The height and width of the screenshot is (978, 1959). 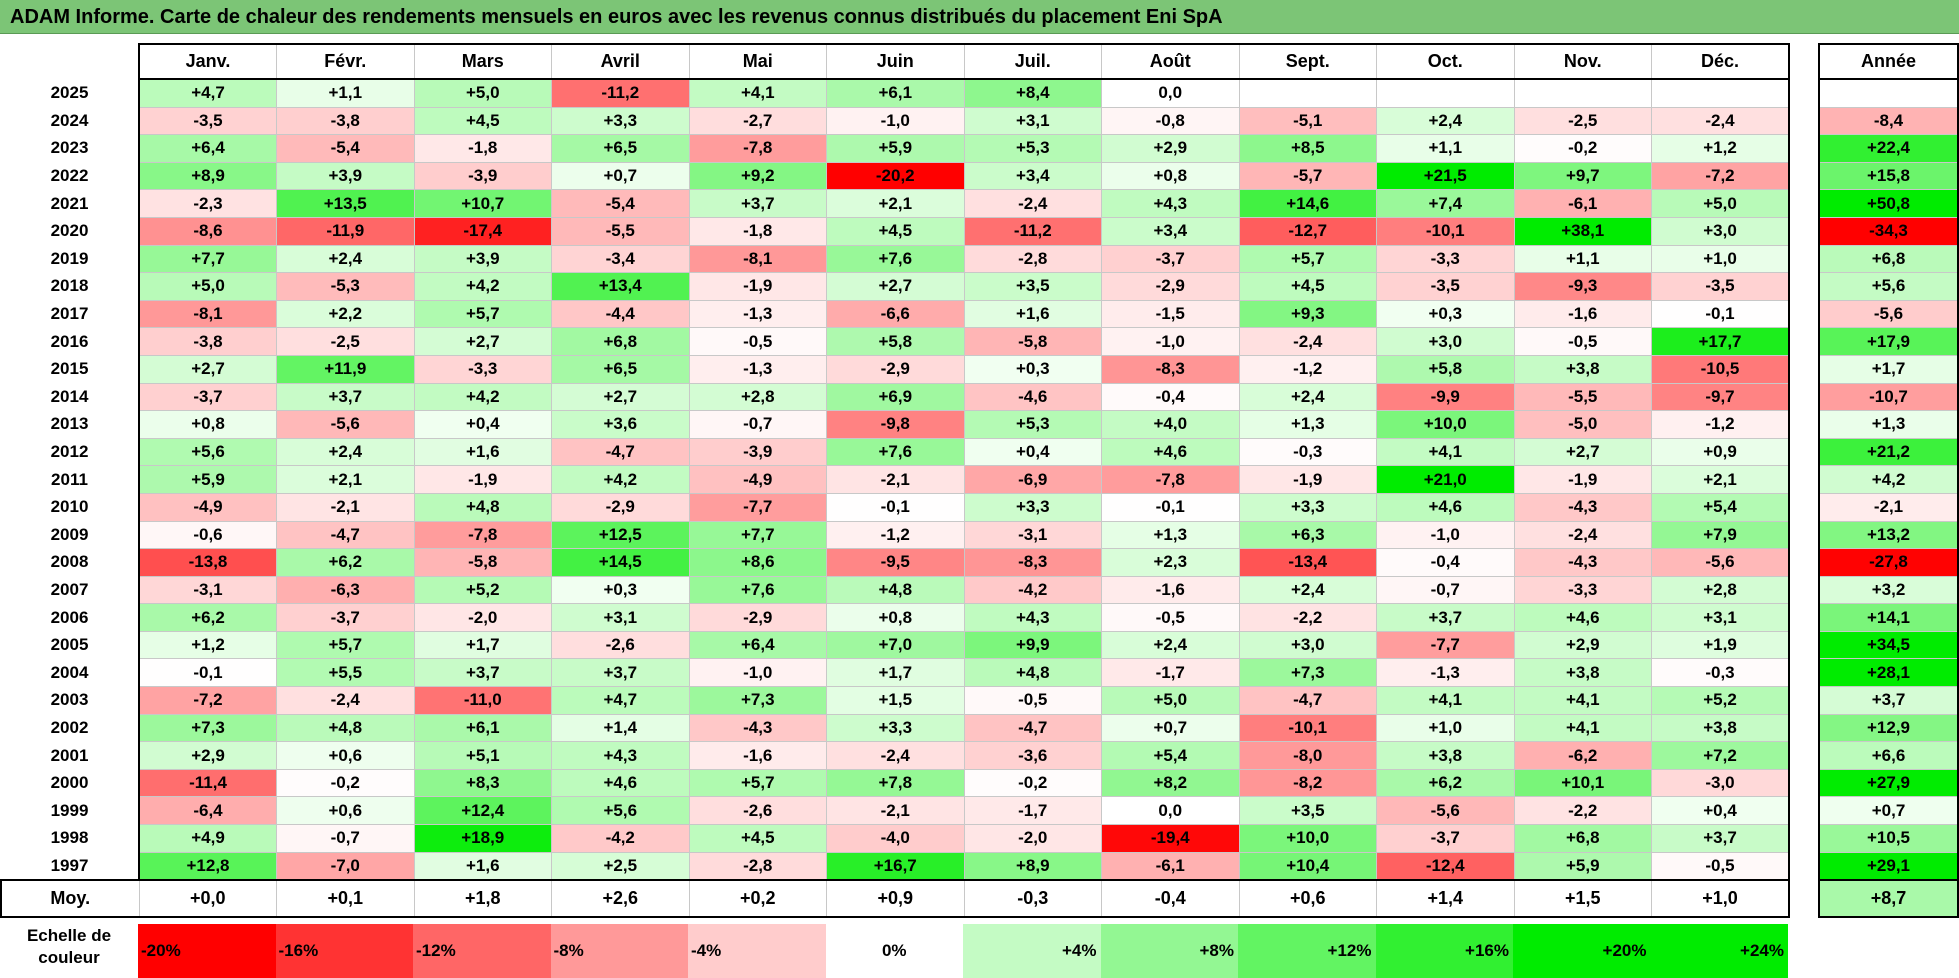 I want to click on heatmap-cell: +1,1, so click(x=1445, y=148).